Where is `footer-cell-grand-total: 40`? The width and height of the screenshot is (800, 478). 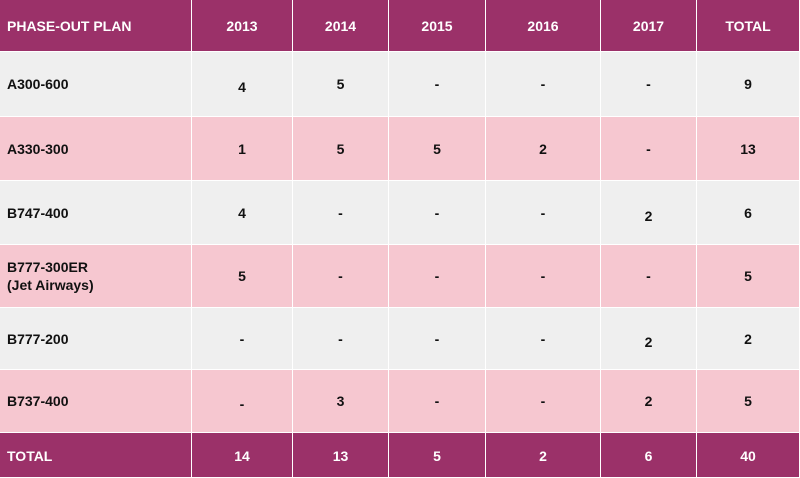 footer-cell-grand-total: 40 is located at coordinates (748, 455).